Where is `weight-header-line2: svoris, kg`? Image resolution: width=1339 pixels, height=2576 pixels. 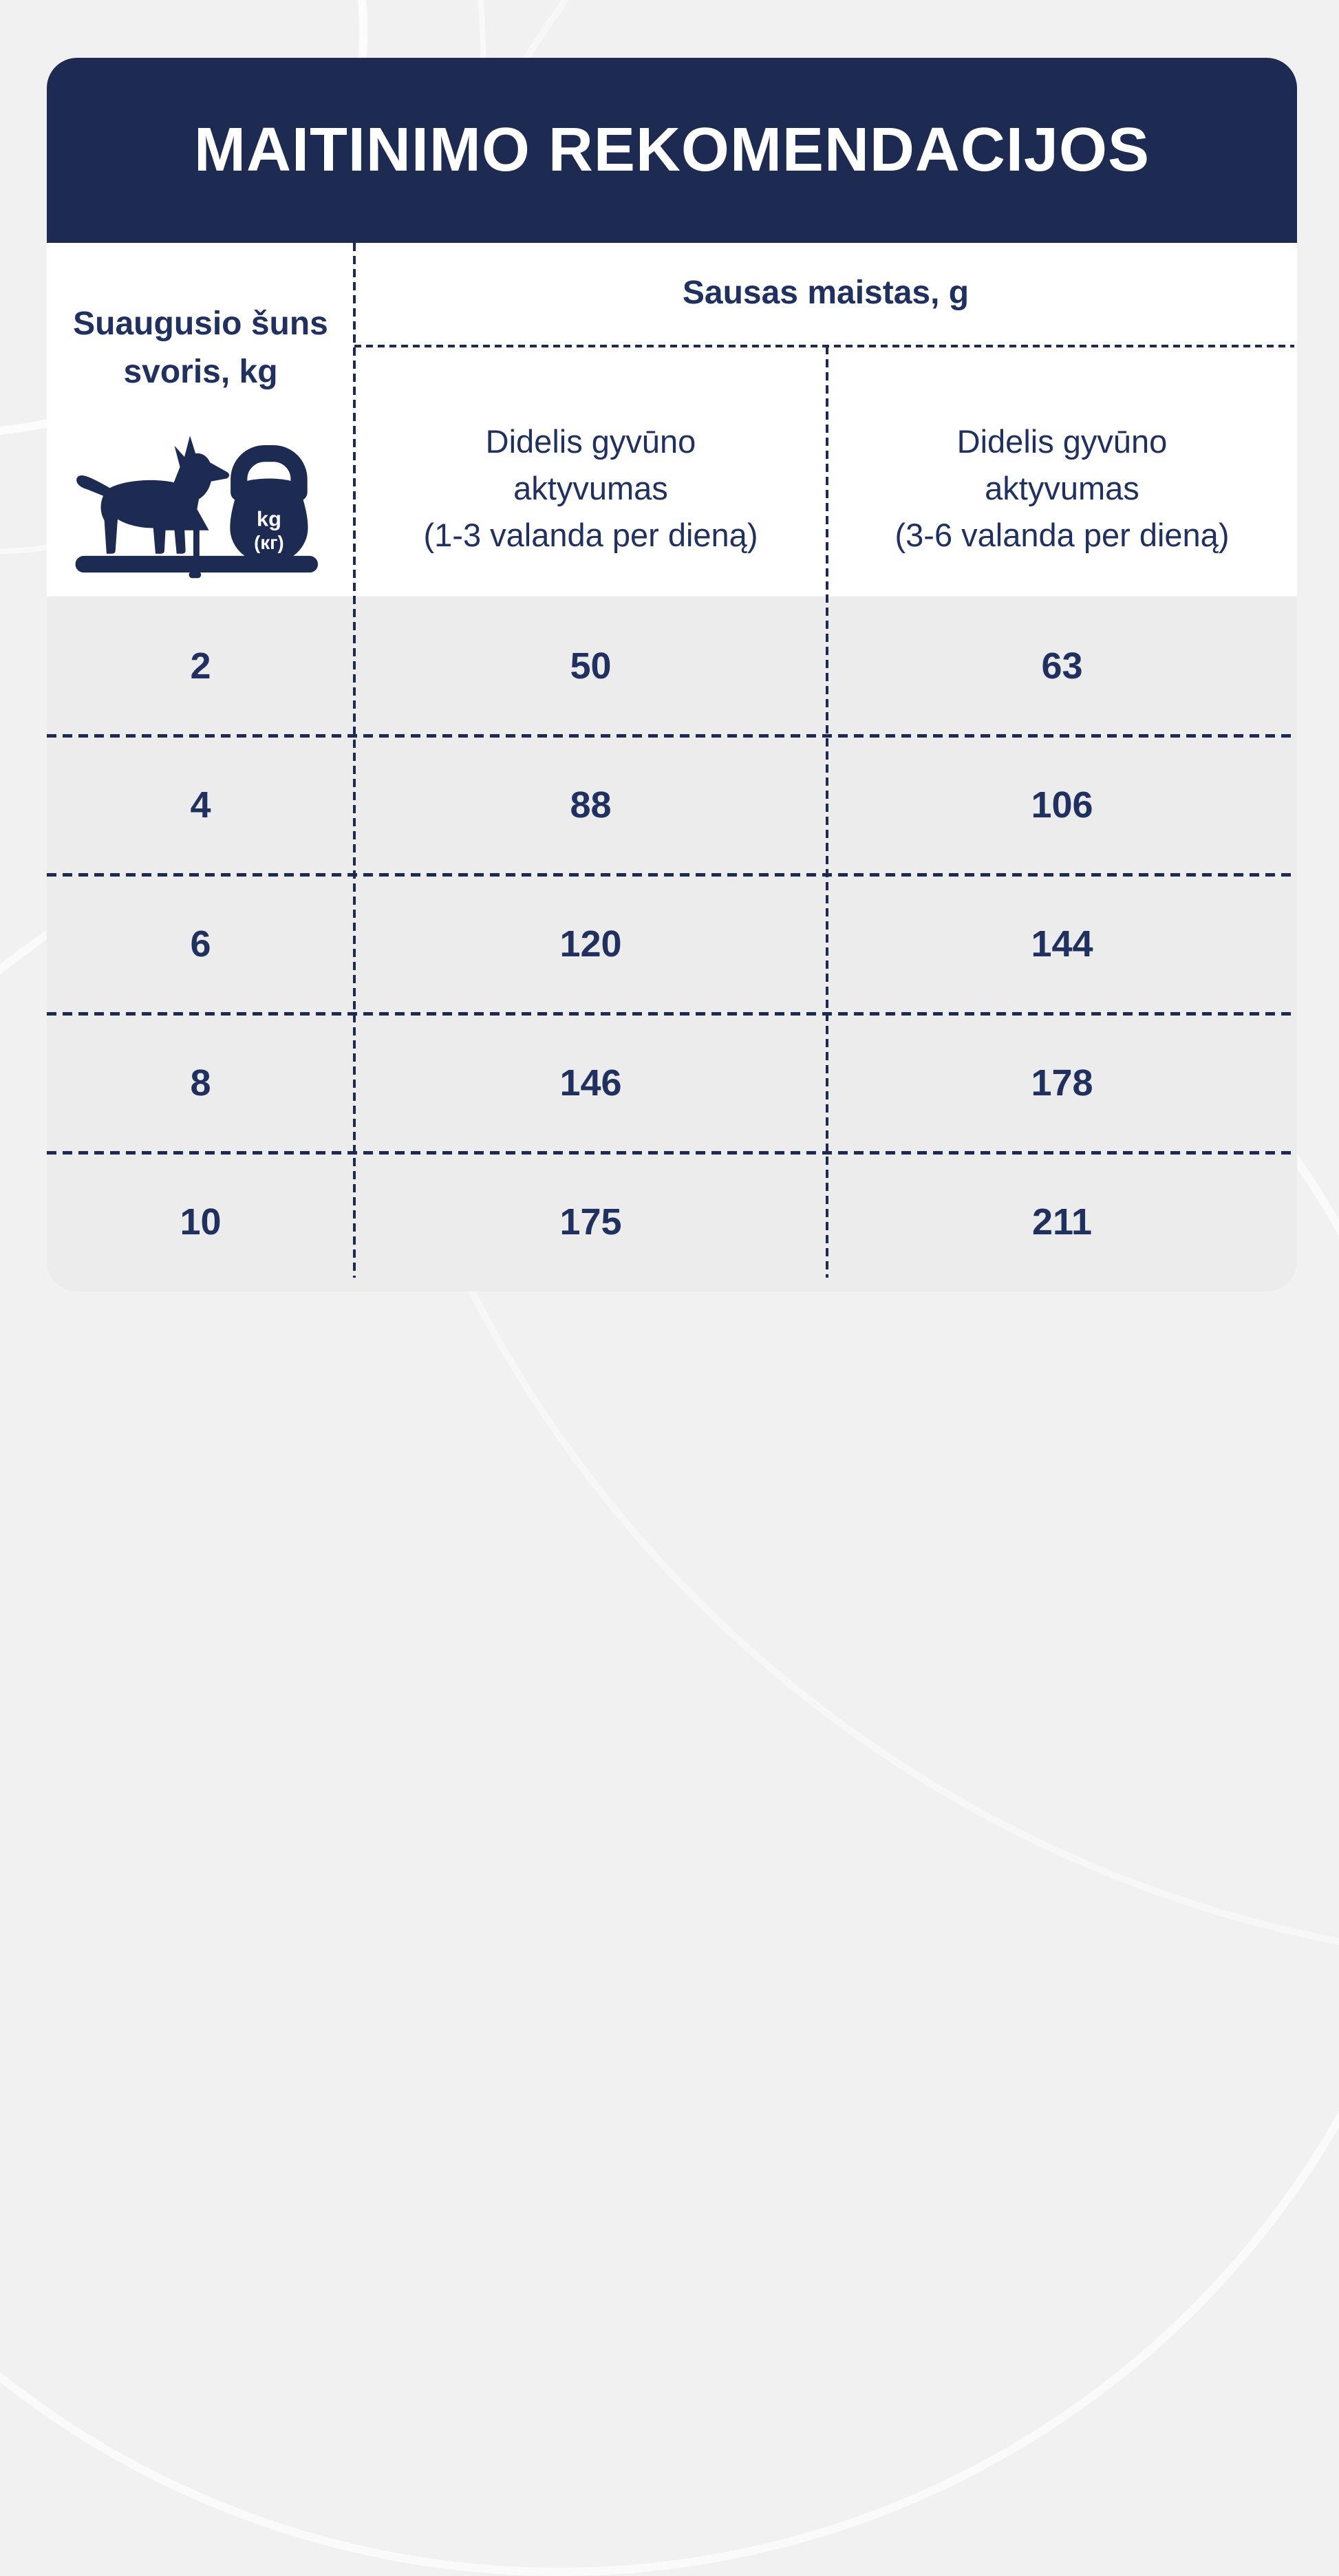 weight-header-line2: svoris, kg is located at coordinates (200, 372).